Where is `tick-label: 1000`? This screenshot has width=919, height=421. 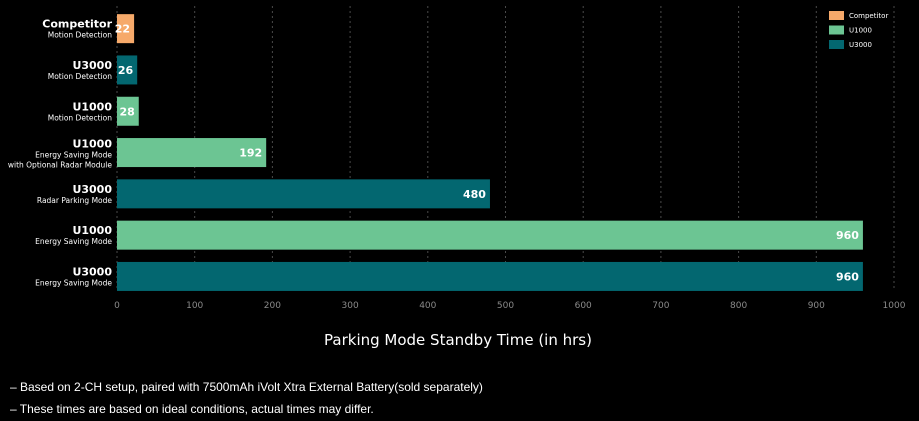 tick-label: 1000 is located at coordinates (894, 306).